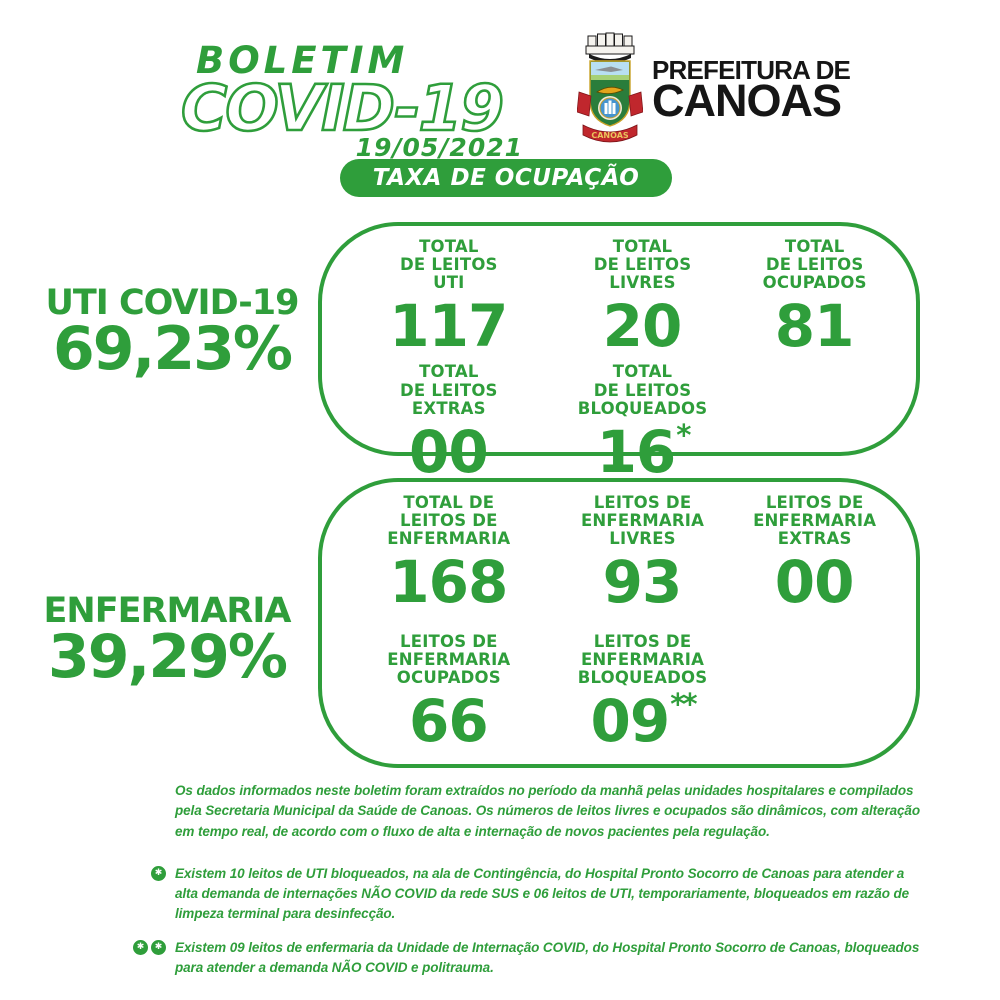 This screenshot has height=1000, width=1000. What do you see at coordinates (815, 521) in the screenshot?
I see `stat-label: LEITOS DE ENFERMARIA EXTRAS` at bounding box center [815, 521].